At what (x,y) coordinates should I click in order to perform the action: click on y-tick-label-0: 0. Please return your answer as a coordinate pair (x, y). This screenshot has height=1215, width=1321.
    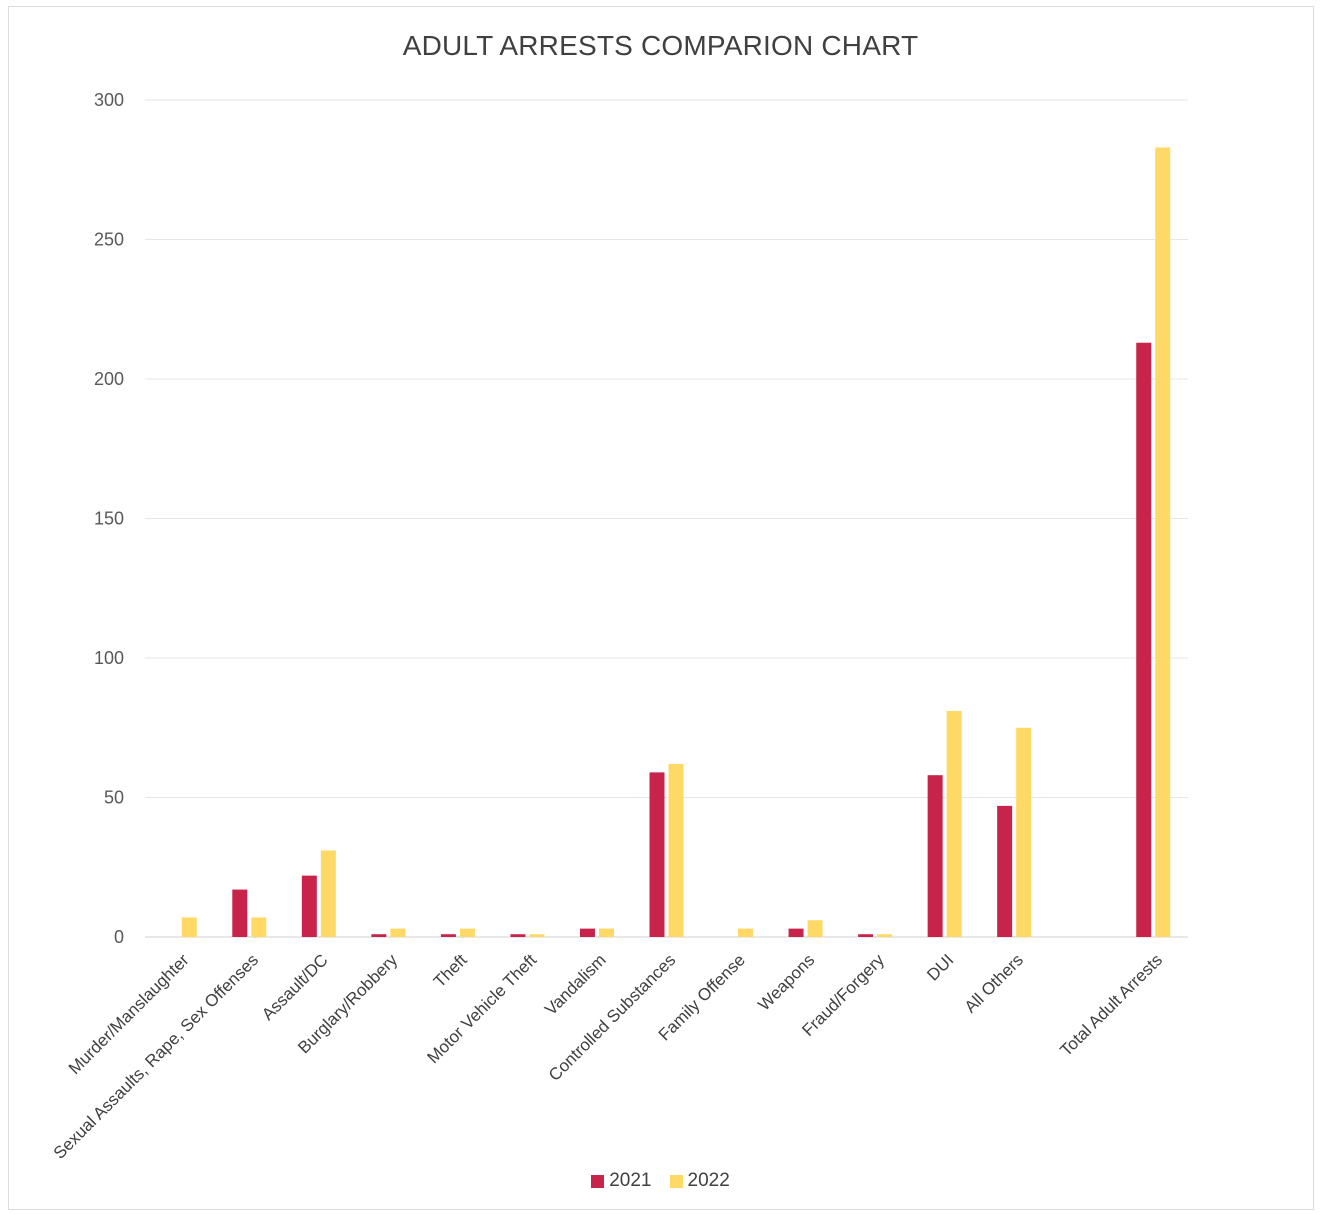
    Looking at the image, I should click on (119, 937).